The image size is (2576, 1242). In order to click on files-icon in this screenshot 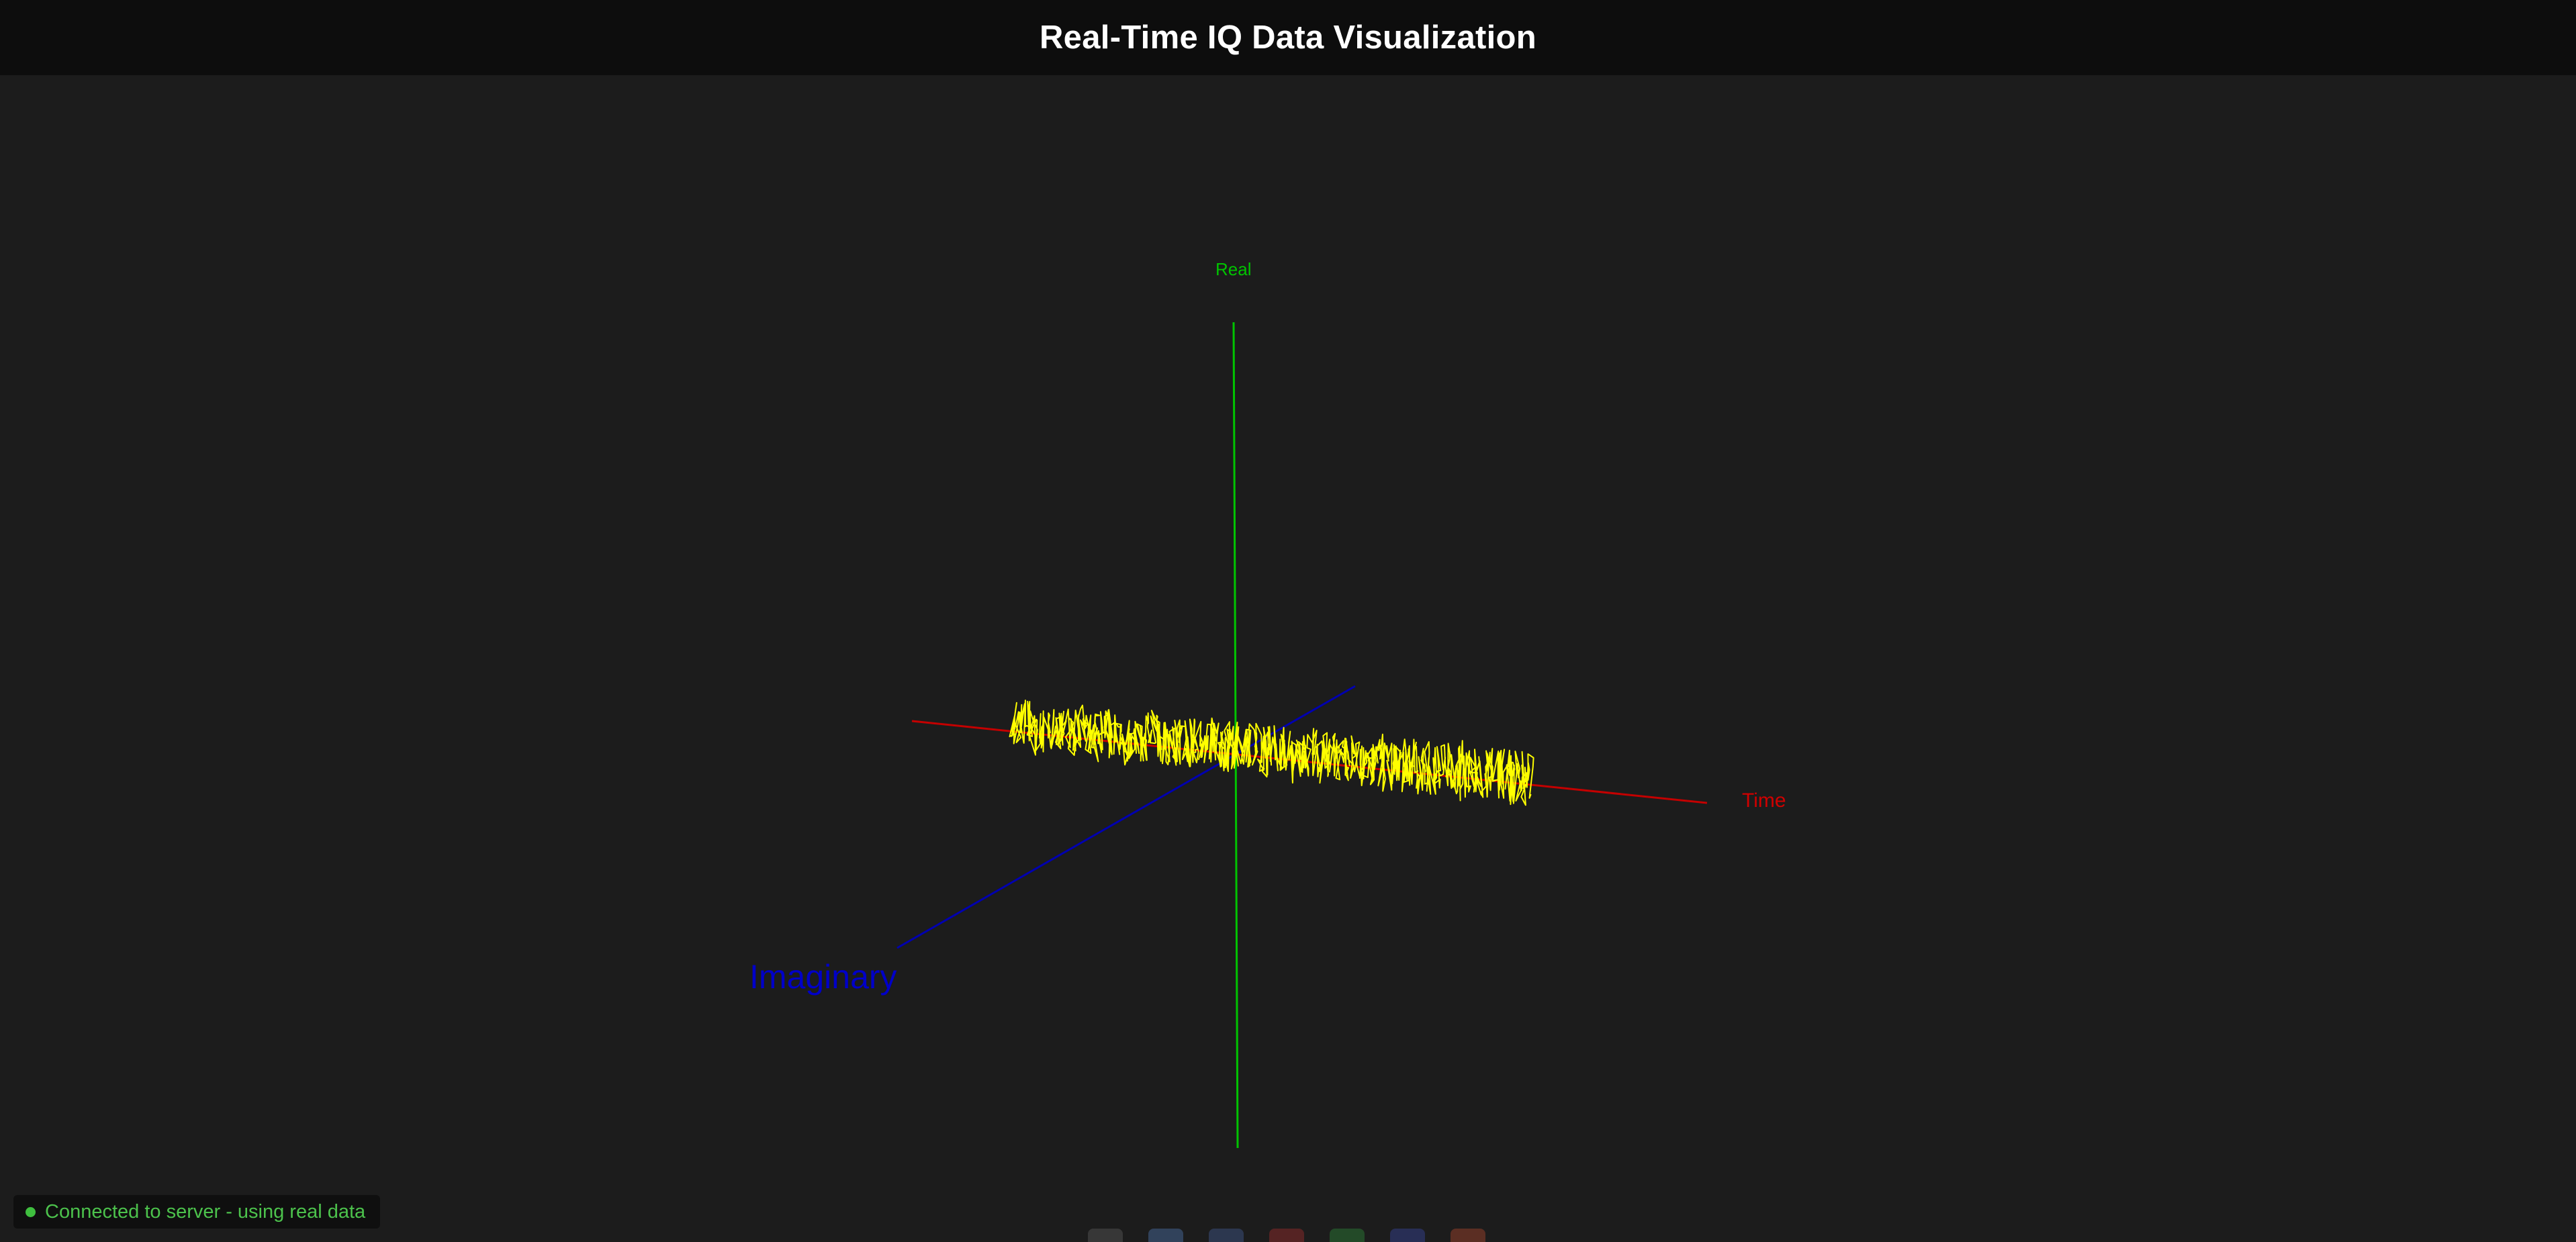, I will do `click(1165, 1235)`.